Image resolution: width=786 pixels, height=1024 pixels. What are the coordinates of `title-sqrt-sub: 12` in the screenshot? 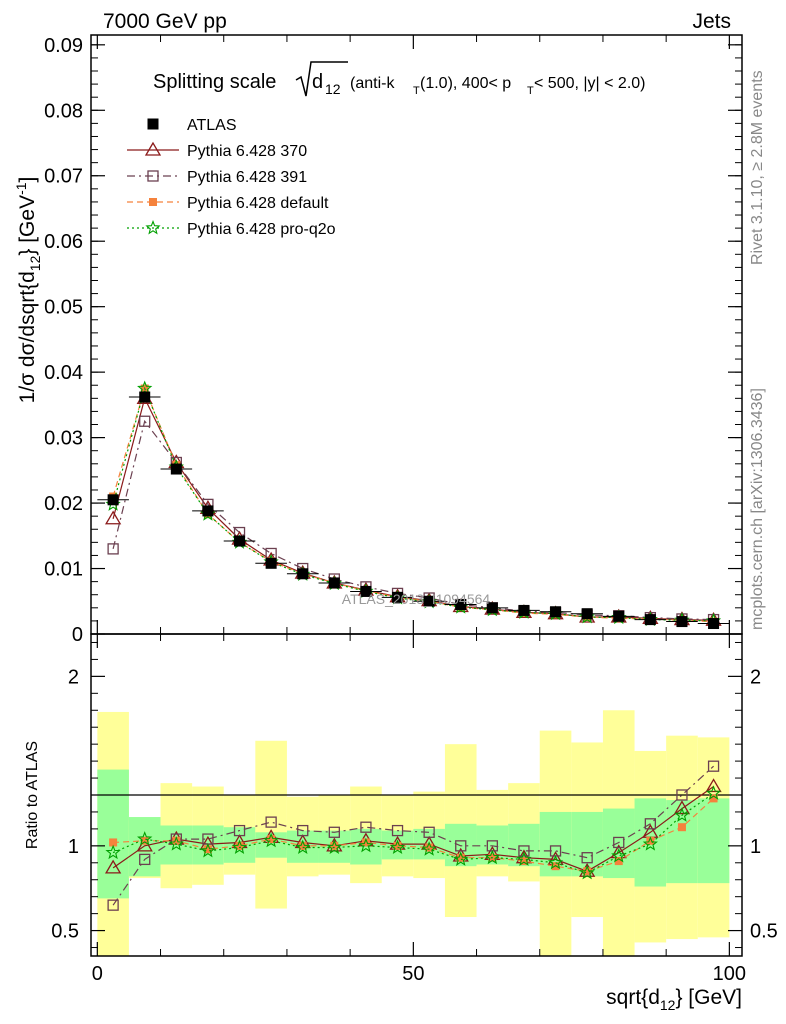 It's located at (333, 89).